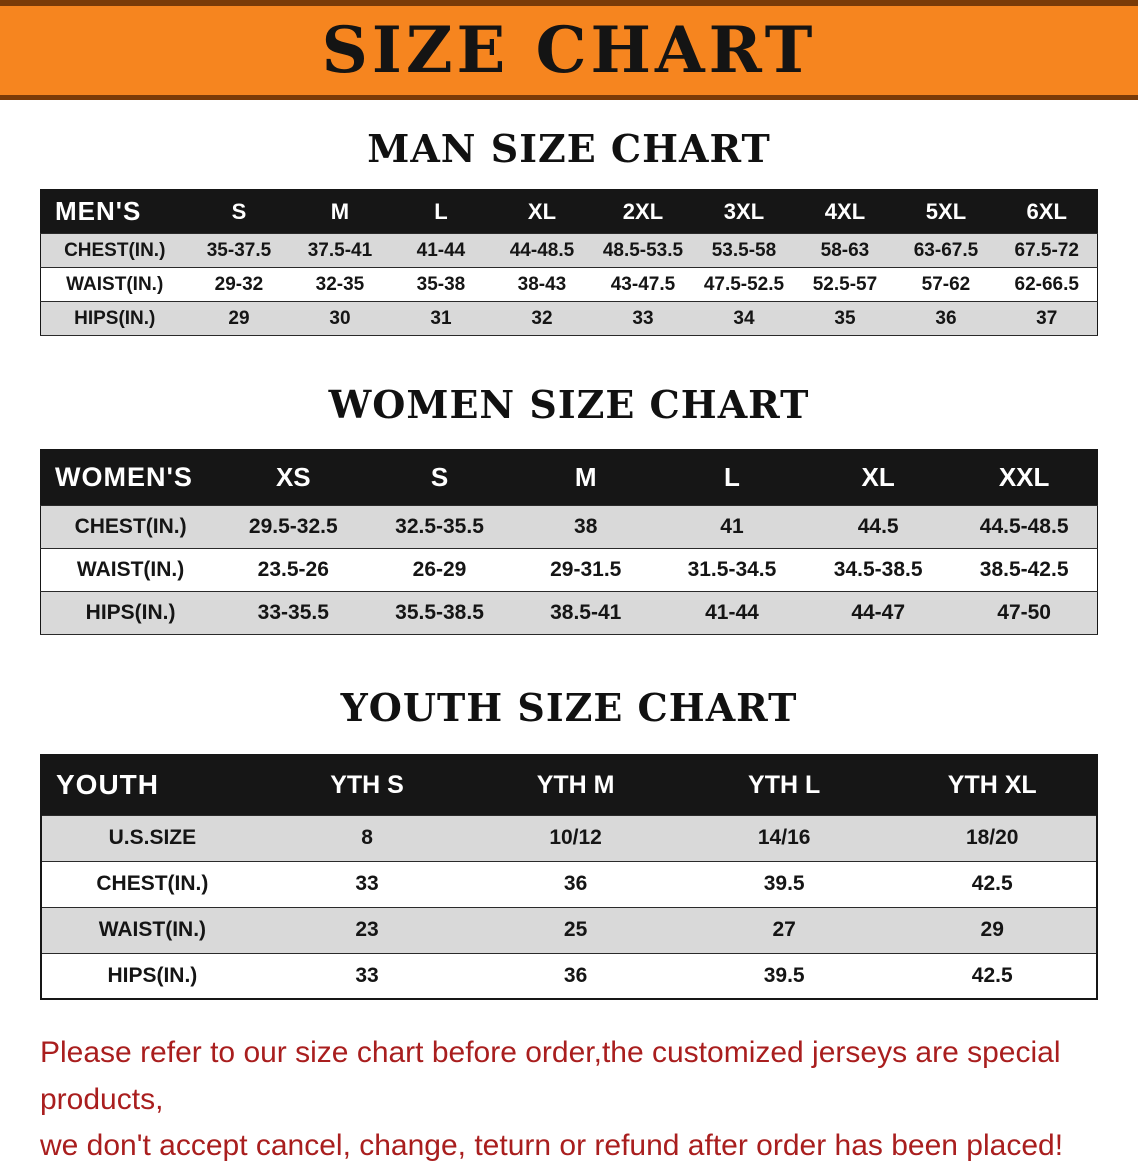 The width and height of the screenshot is (1138, 1170). I want to click on size-column-header: 4XL, so click(845, 211).